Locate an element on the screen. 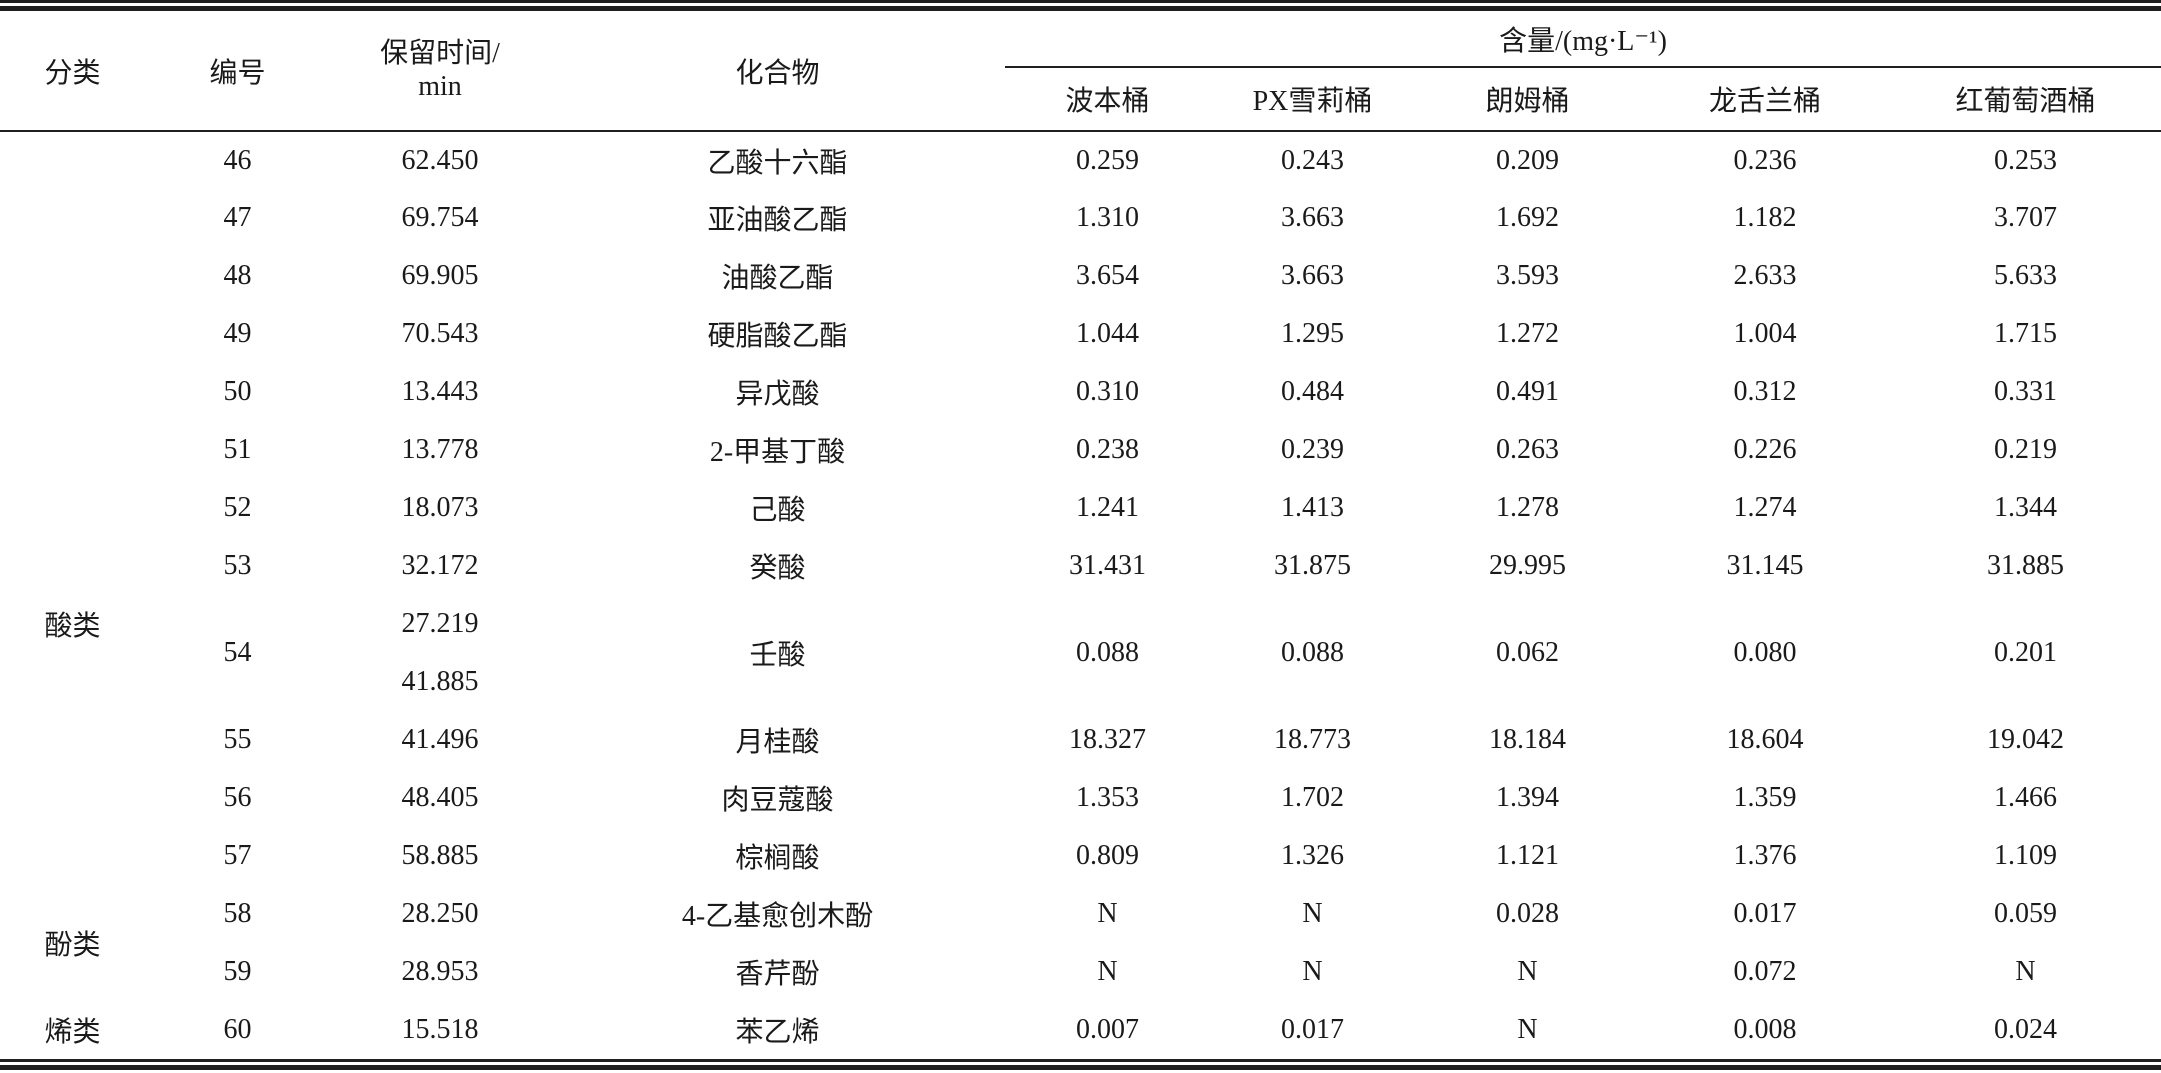 The image size is (2161, 1073). header-row-2: 波本桶 PX雪莉桶 朗姆桶 龙舌兰桶 红葡萄酒桶 is located at coordinates (1080, 99).